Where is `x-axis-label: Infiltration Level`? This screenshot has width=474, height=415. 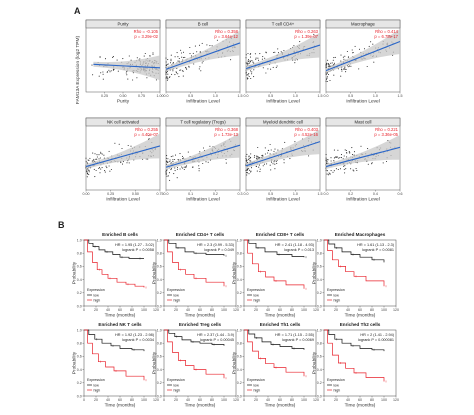 x-axis-label: Infiltration Level is located at coordinates (283, 102).